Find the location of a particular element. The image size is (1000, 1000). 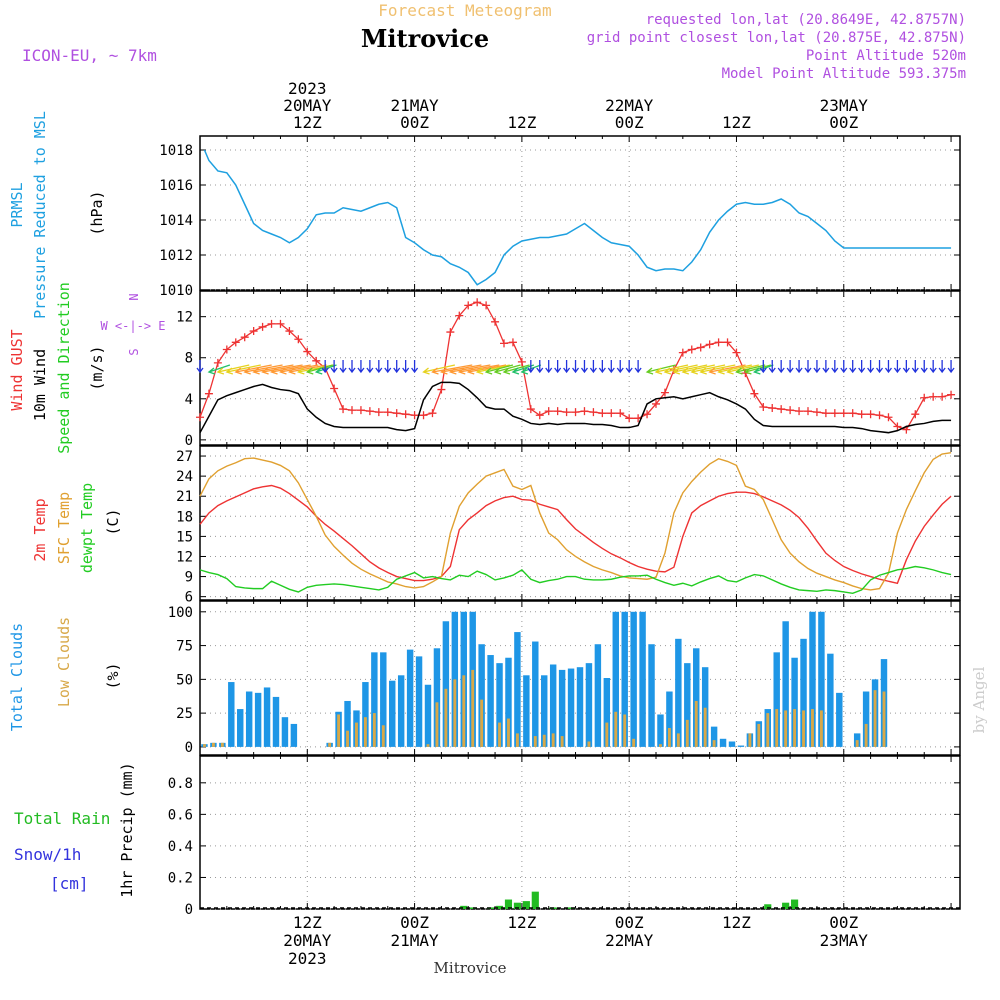

bottom-time-label: 21MAY is located at coordinates (415, 940).